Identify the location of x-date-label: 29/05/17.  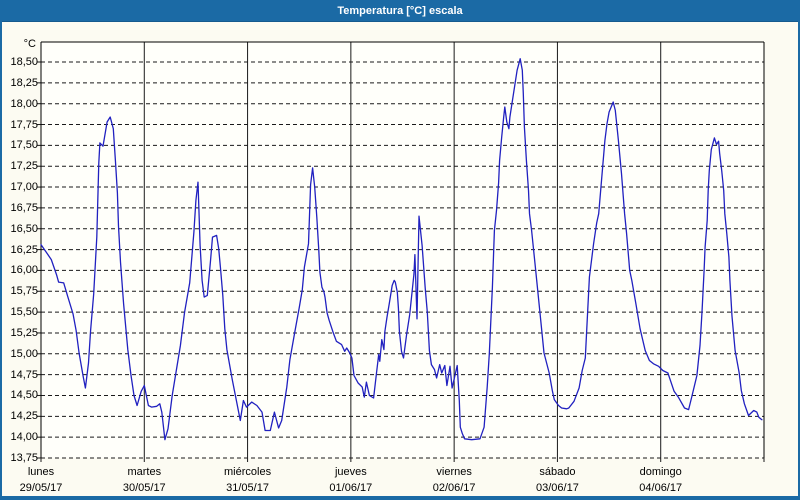
(41, 488).